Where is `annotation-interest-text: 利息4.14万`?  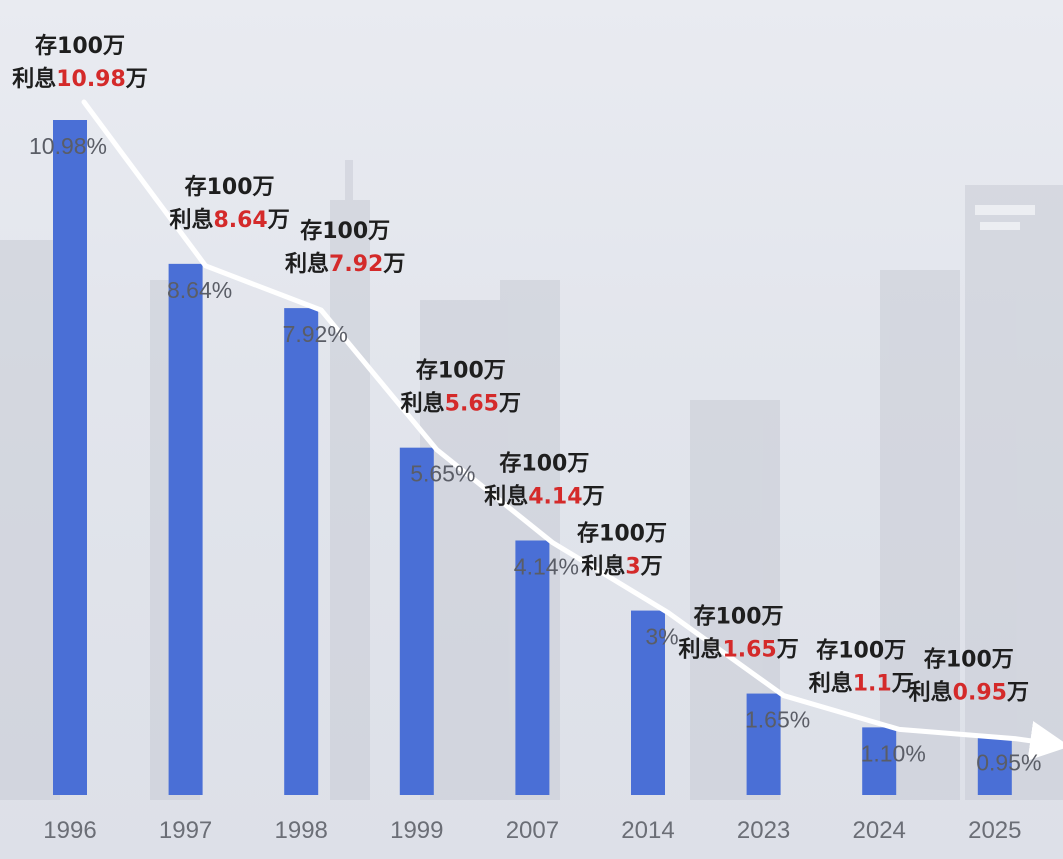 annotation-interest-text: 利息4.14万 is located at coordinates (544, 496).